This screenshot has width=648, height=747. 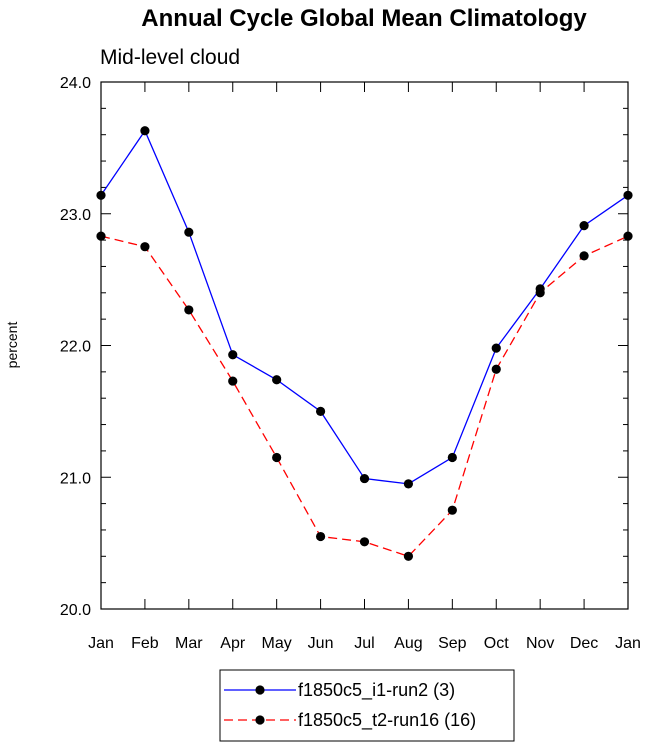 What do you see at coordinates (189, 643) in the screenshot?
I see `x-tick-label: Mar` at bounding box center [189, 643].